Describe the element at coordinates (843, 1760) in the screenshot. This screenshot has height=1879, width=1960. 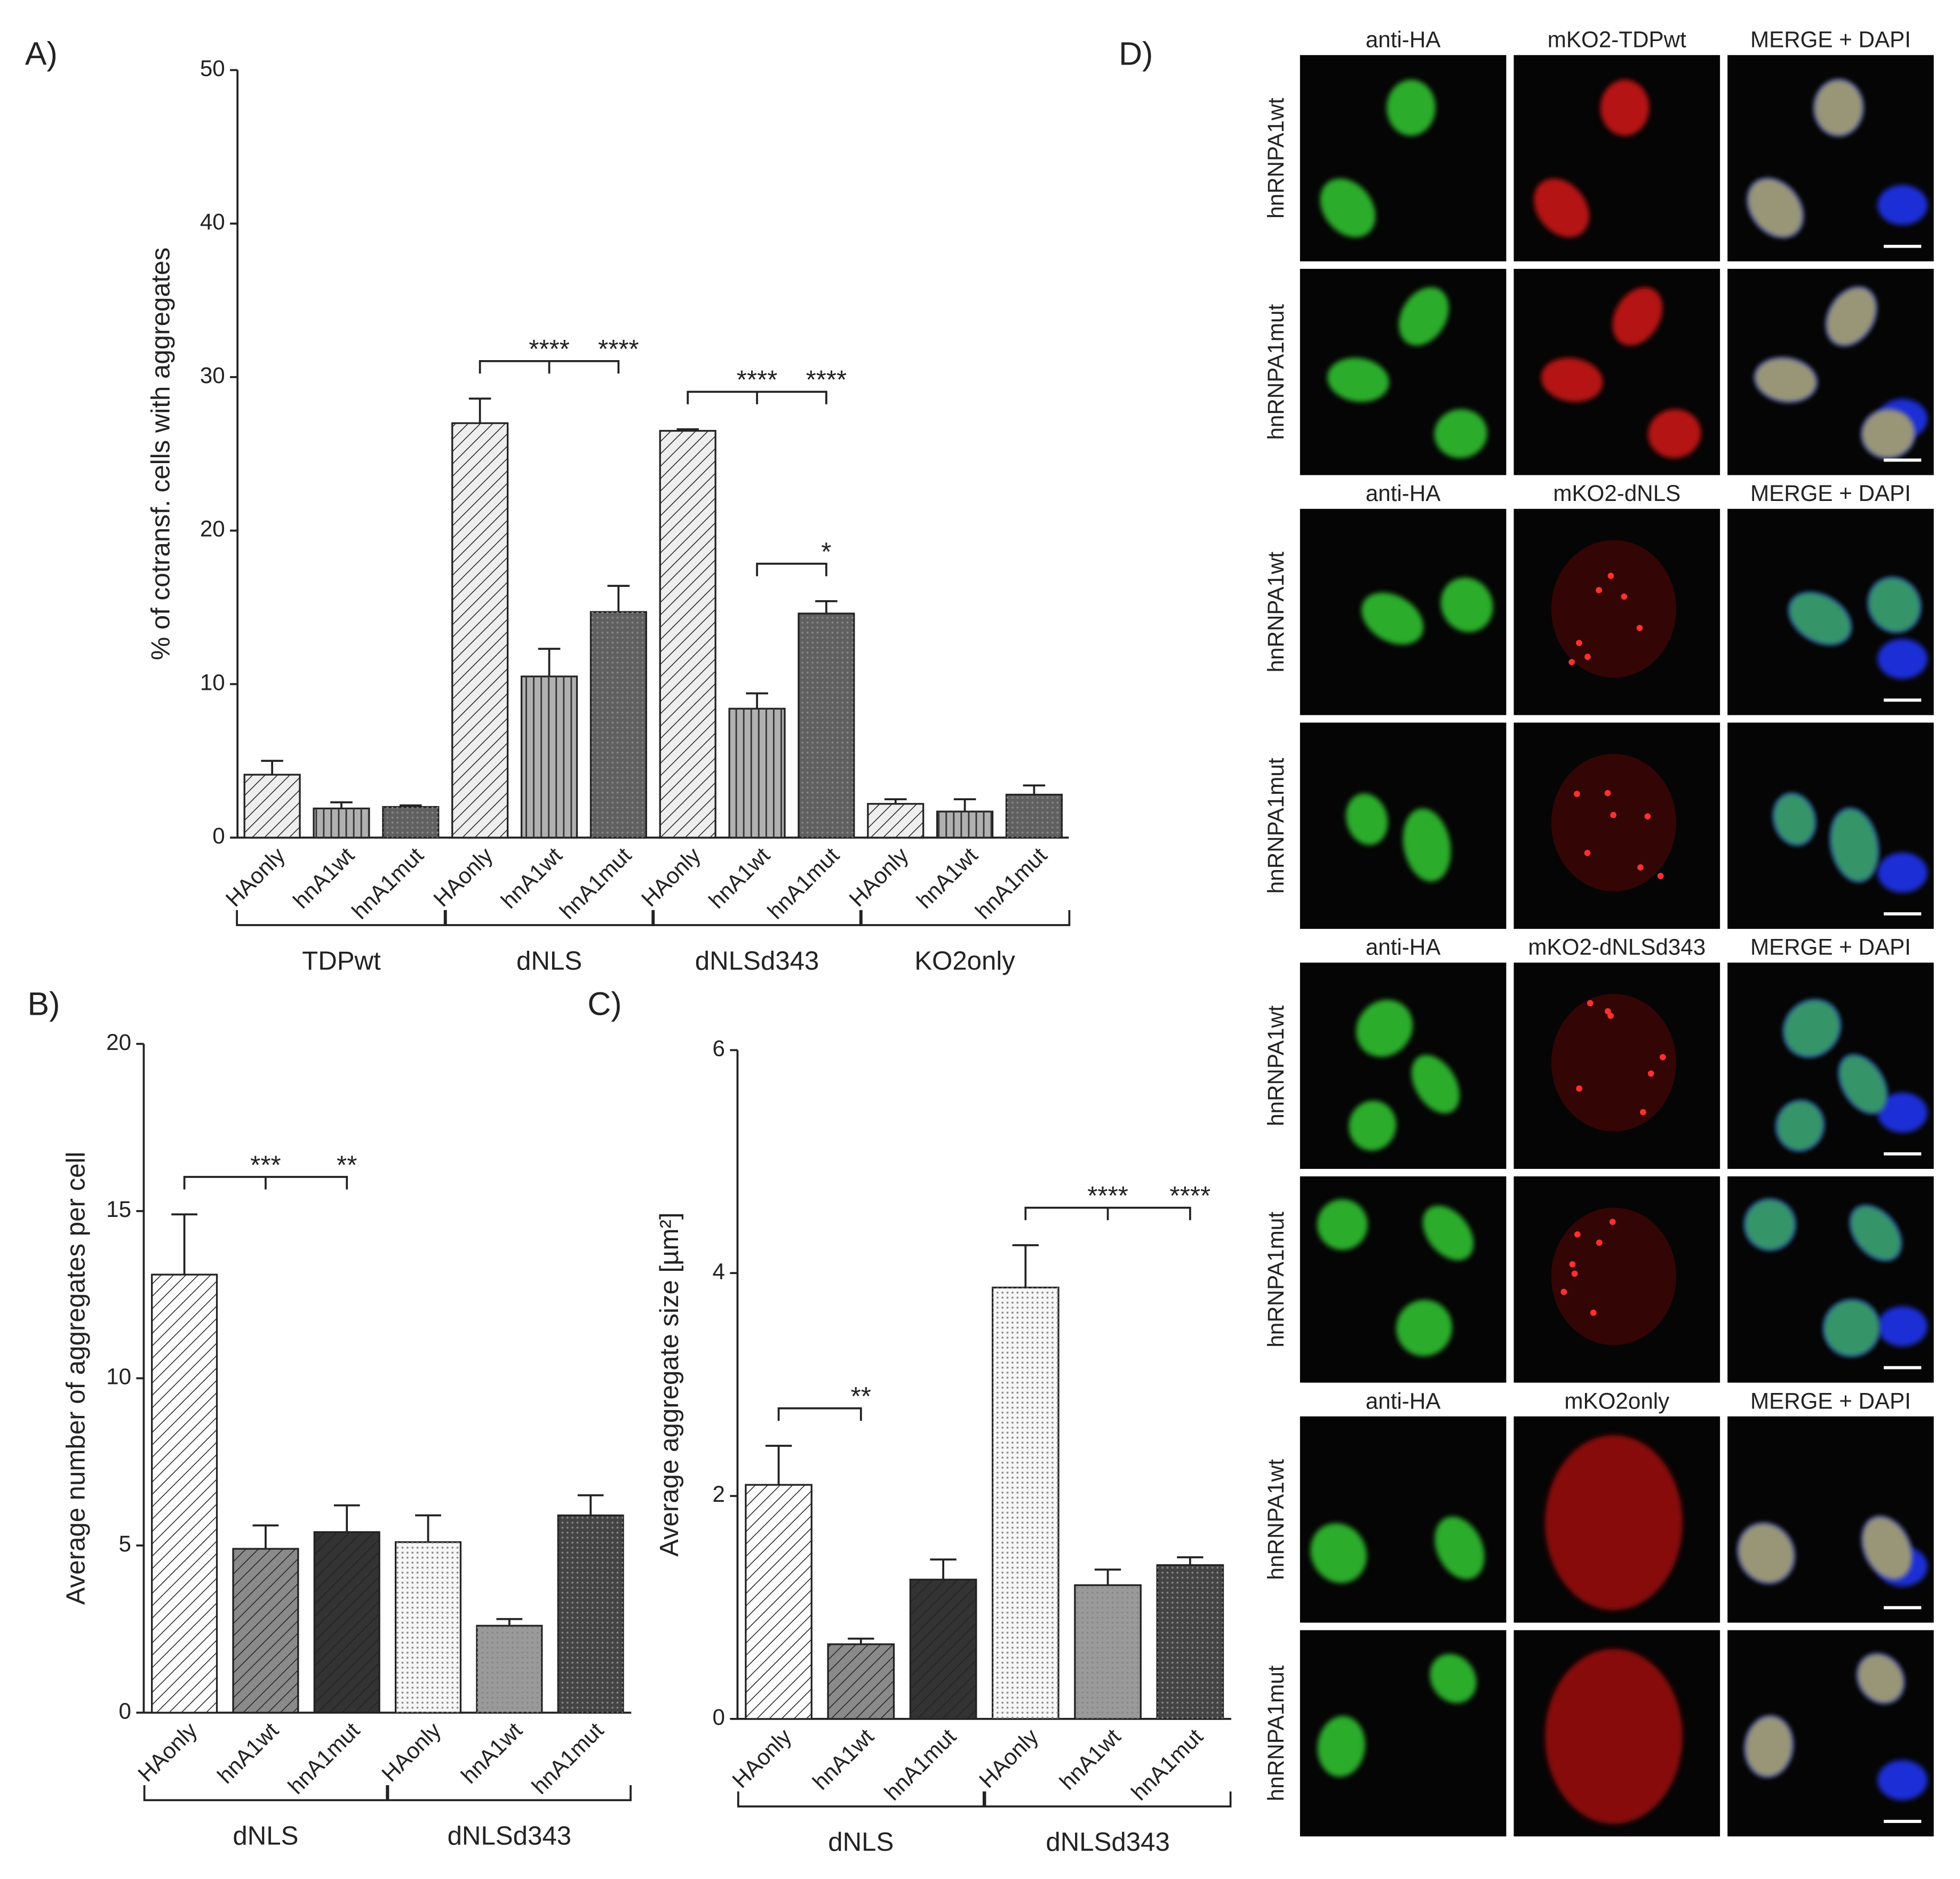
I see `x-tick-label: hnA1wt` at that location.